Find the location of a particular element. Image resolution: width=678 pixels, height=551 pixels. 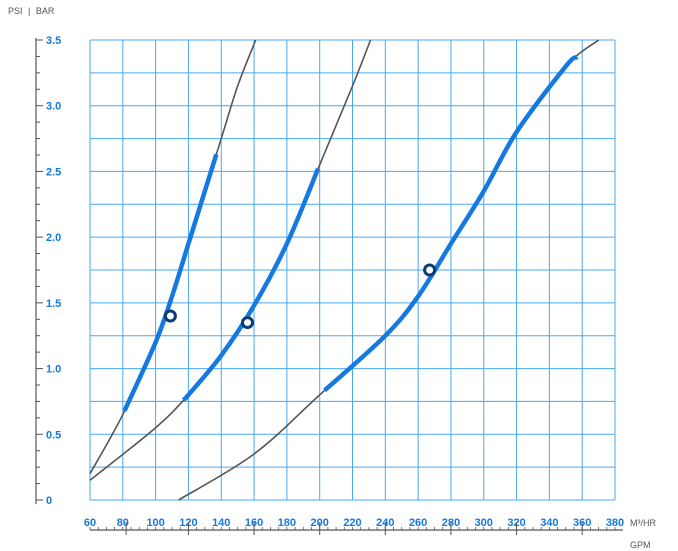

y-tick-label: 2.5 is located at coordinates (53, 172).